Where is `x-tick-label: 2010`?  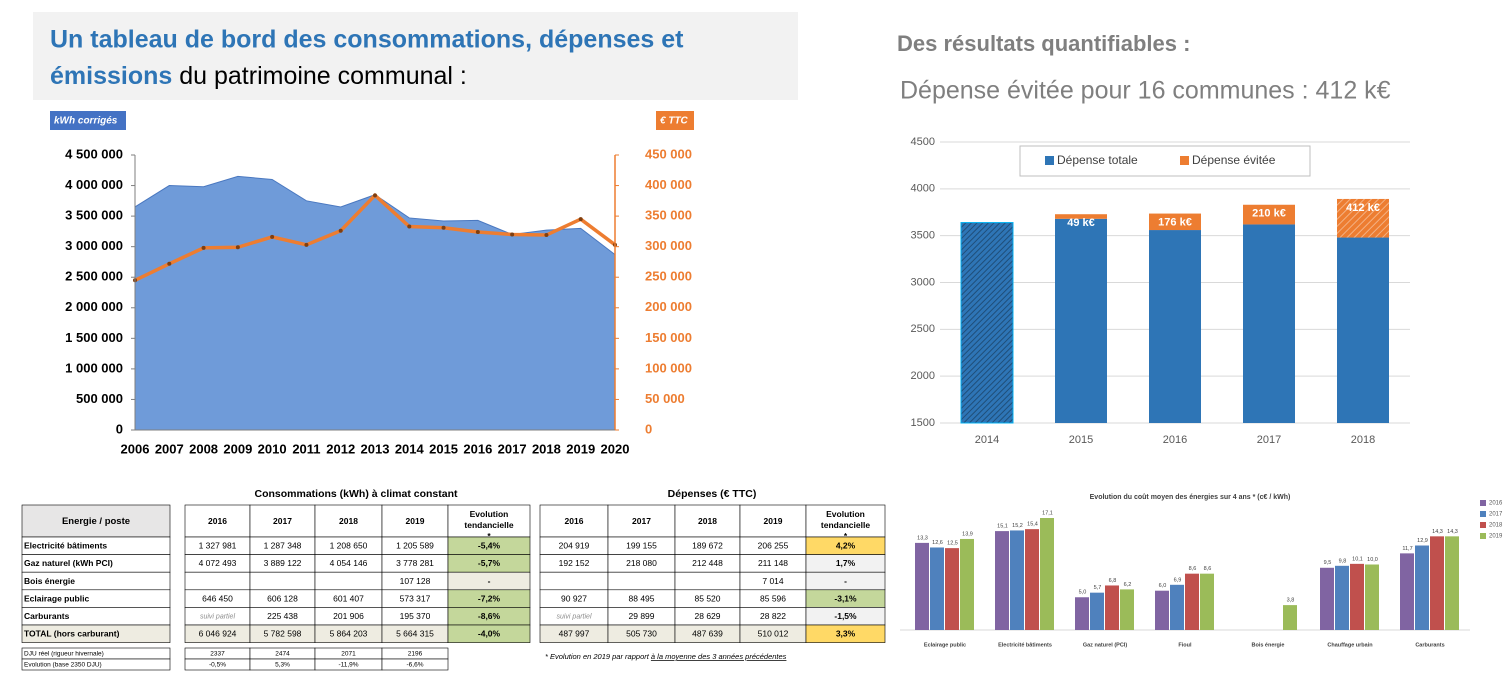 x-tick-label: 2010 is located at coordinates (272, 448).